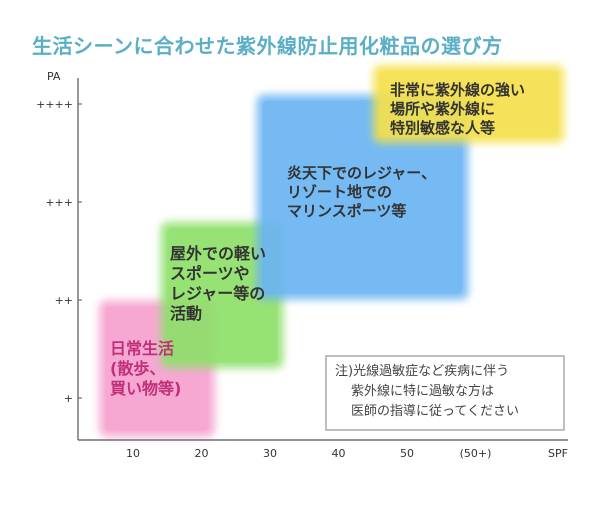  Describe the element at coordinates (137, 368) in the screenshot. I see `region-label-line: (散歩、` at that location.